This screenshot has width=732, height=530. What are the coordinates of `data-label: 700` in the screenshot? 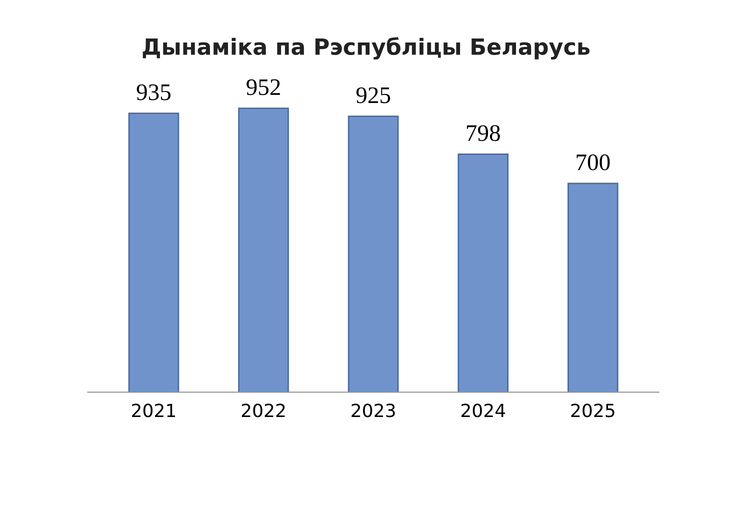 It's located at (593, 162).